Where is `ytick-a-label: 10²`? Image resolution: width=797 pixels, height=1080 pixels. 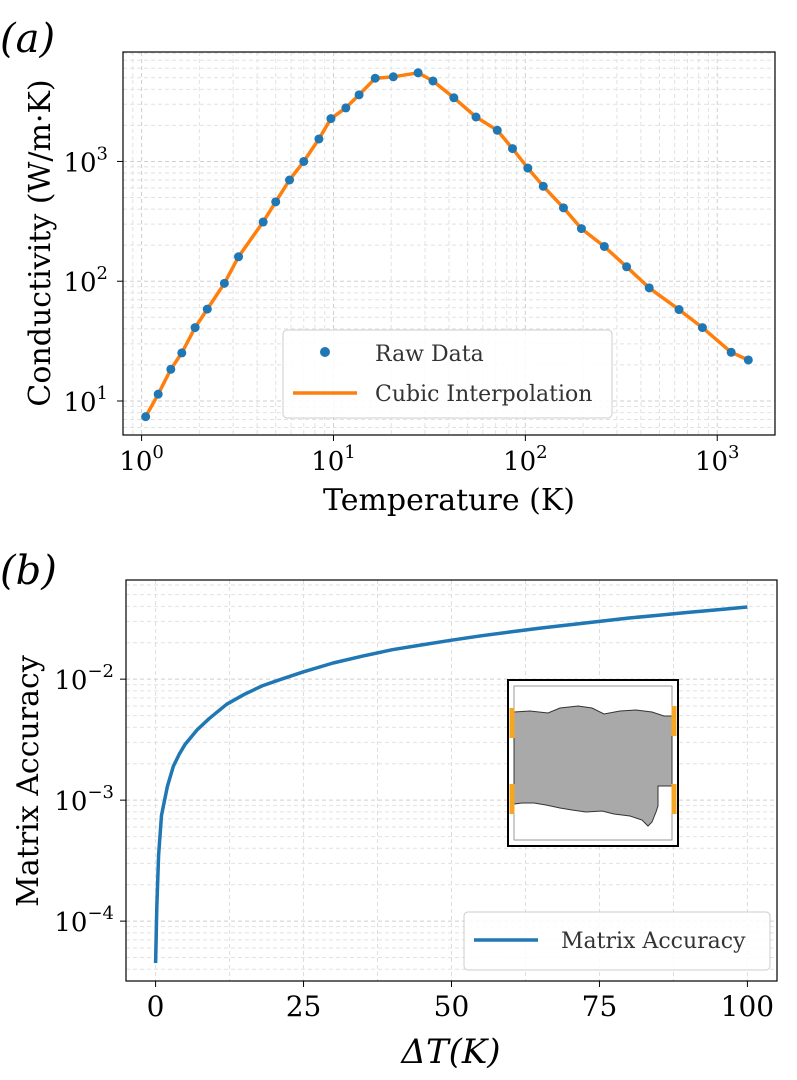 ytick-a-label: 10² is located at coordinates (85, 280).